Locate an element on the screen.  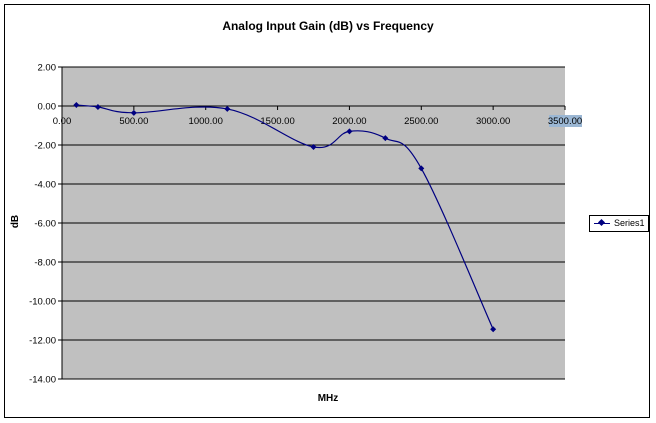
legend: Series1 is located at coordinates (619, 223).